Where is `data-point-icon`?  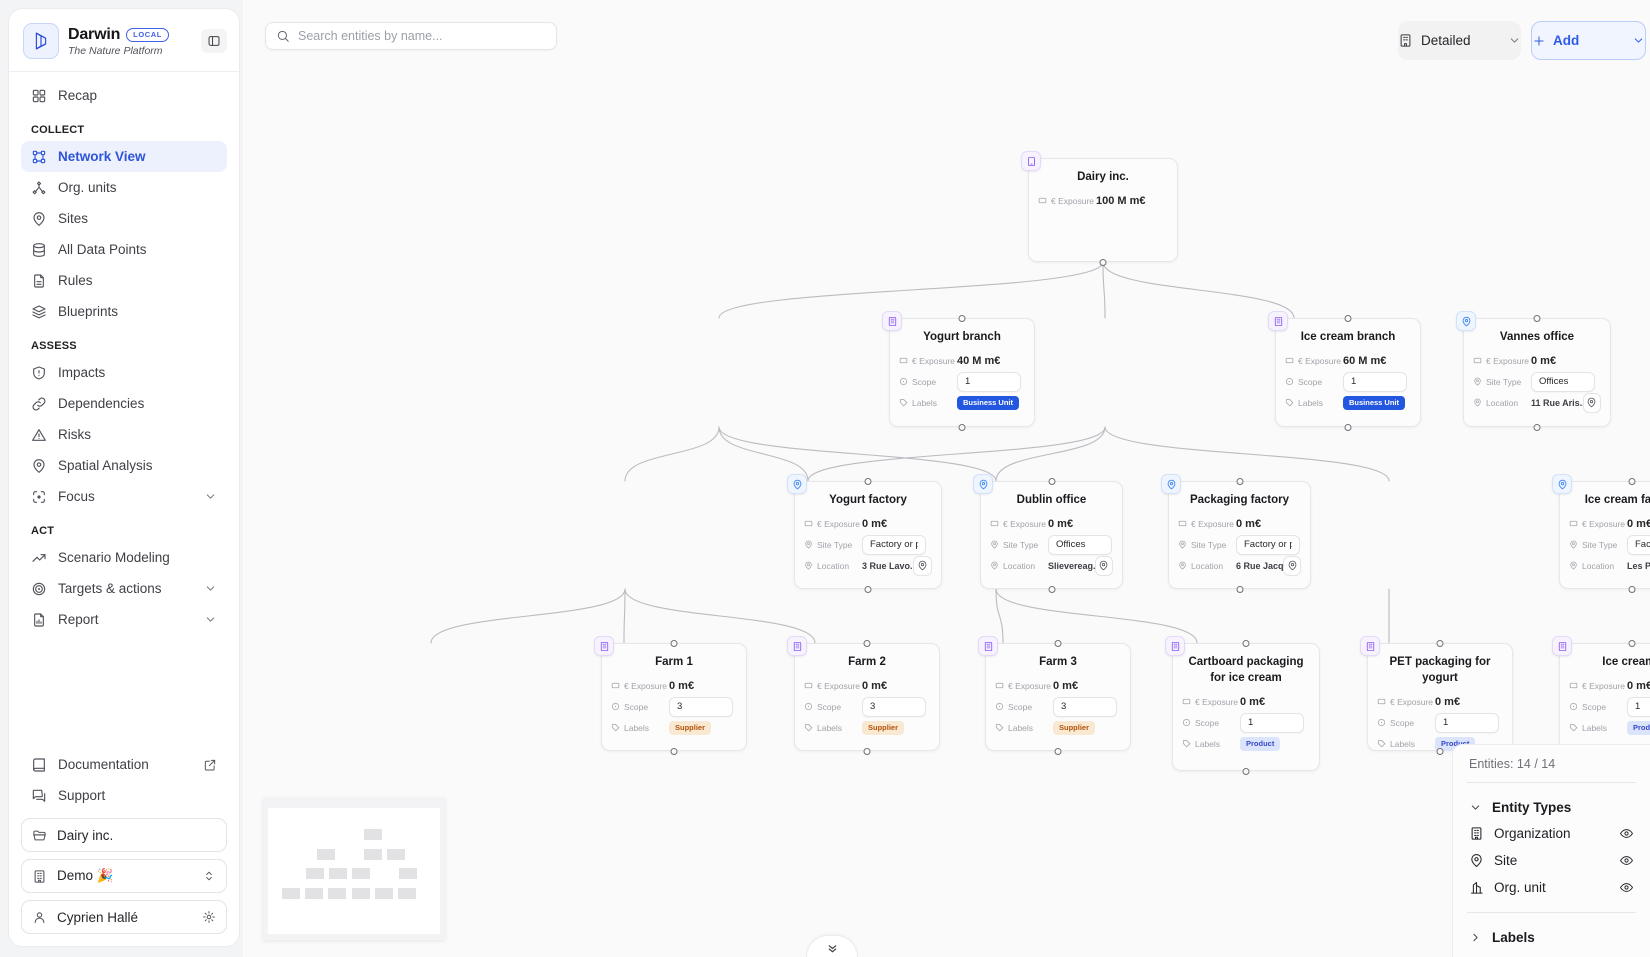
data-point-icon is located at coordinates (1042, 200).